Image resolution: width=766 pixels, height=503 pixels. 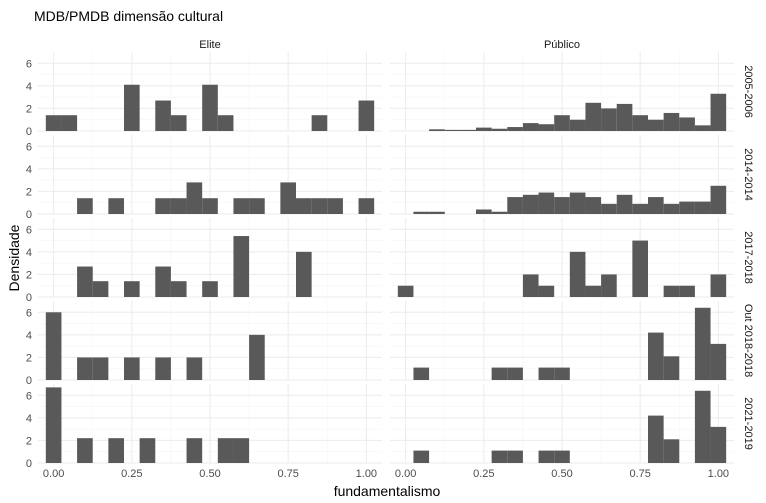 I want to click on strip-row-label: 2014-2014, so click(x=748, y=174).